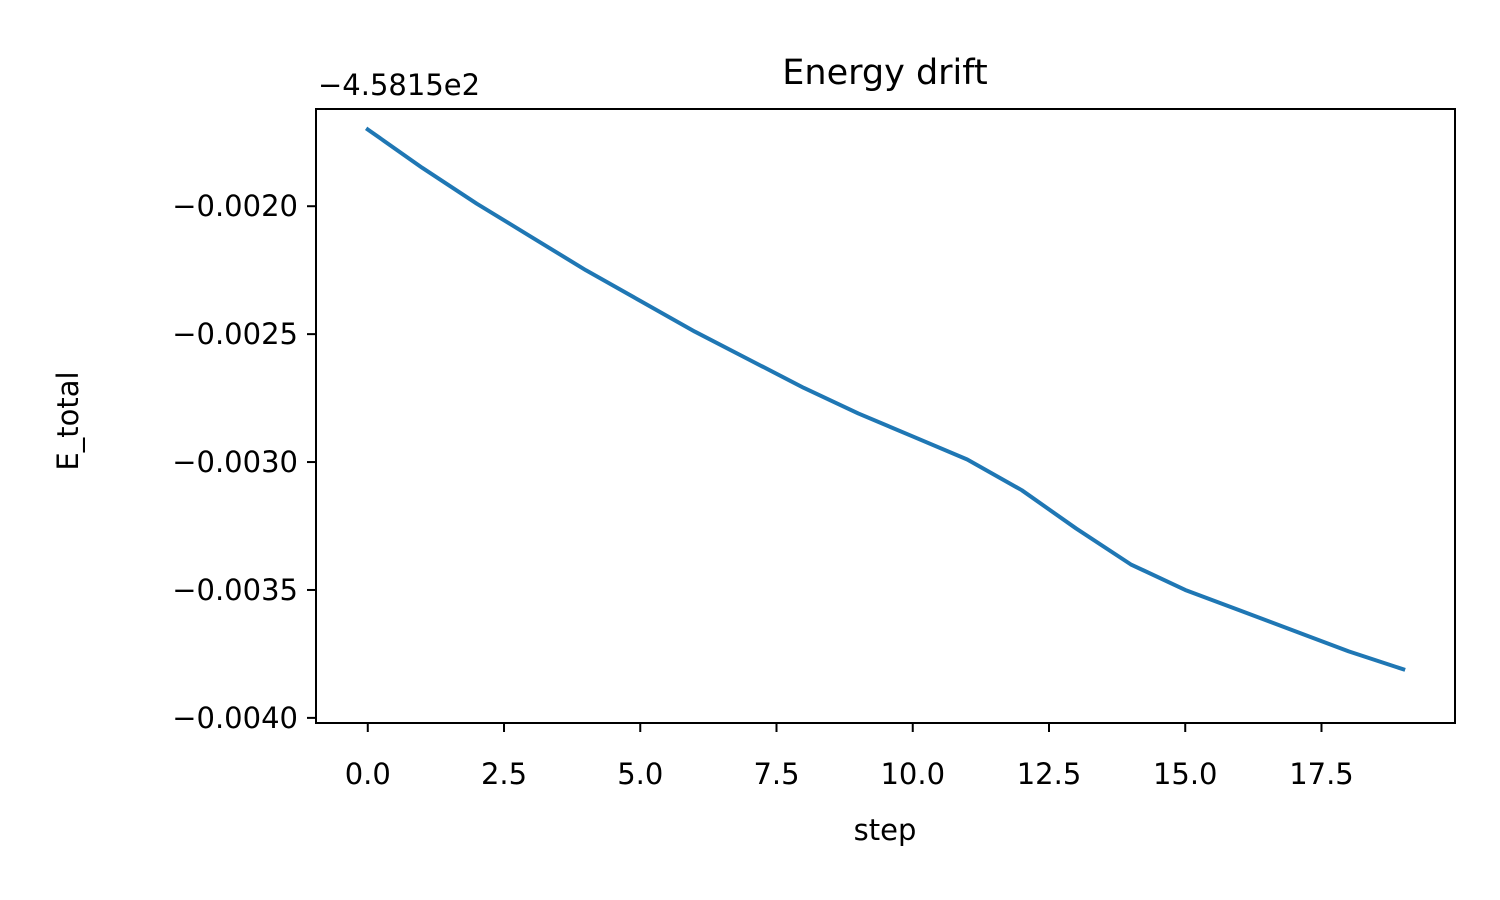  Describe the element at coordinates (640, 774) in the screenshot. I see `x-tick-label: 5.0` at that location.